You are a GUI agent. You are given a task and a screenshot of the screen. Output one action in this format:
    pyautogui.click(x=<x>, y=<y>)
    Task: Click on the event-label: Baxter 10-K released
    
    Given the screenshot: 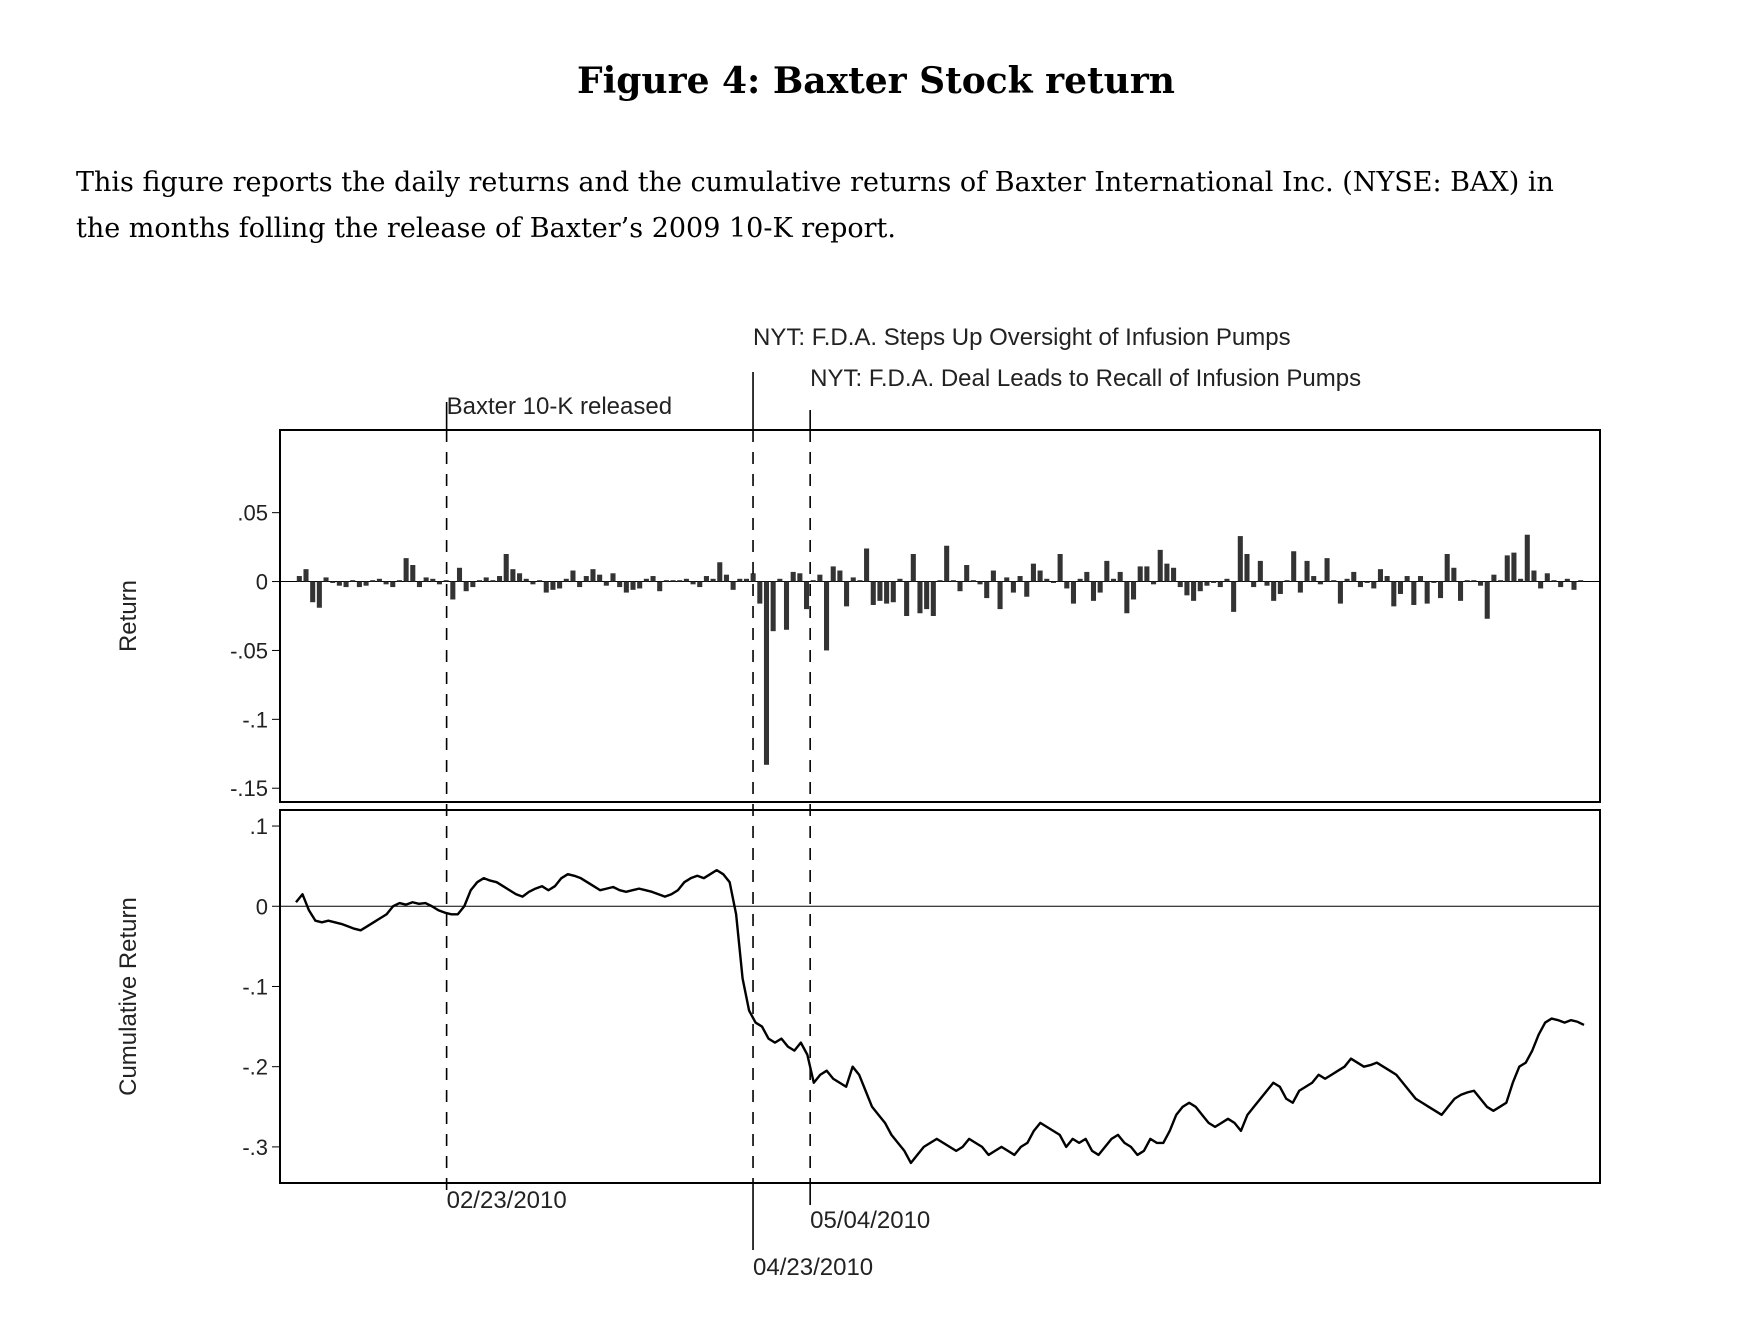 What is the action you would take?
    pyautogui.click(x=559, y=406)
    